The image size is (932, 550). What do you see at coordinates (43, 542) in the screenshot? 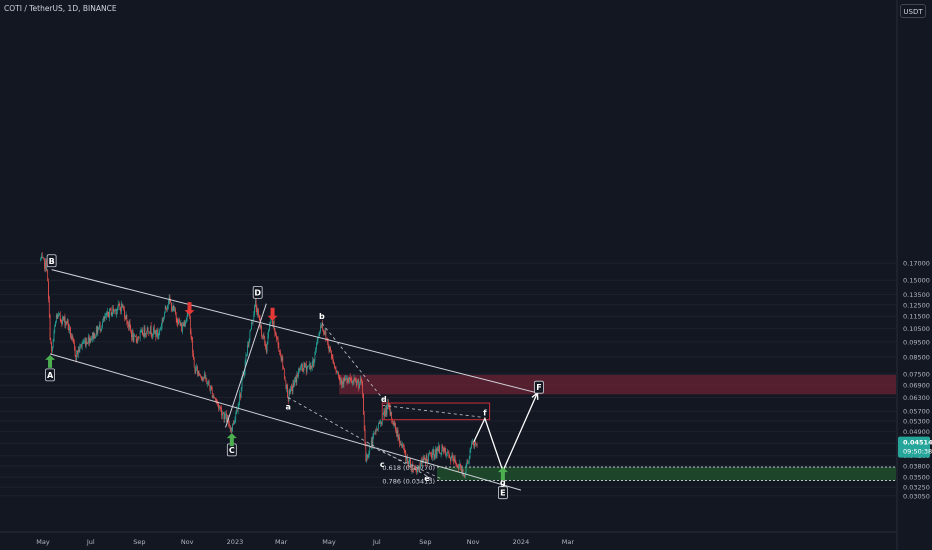
I see `x-tick-label: May` at bounding box center [43, 542].